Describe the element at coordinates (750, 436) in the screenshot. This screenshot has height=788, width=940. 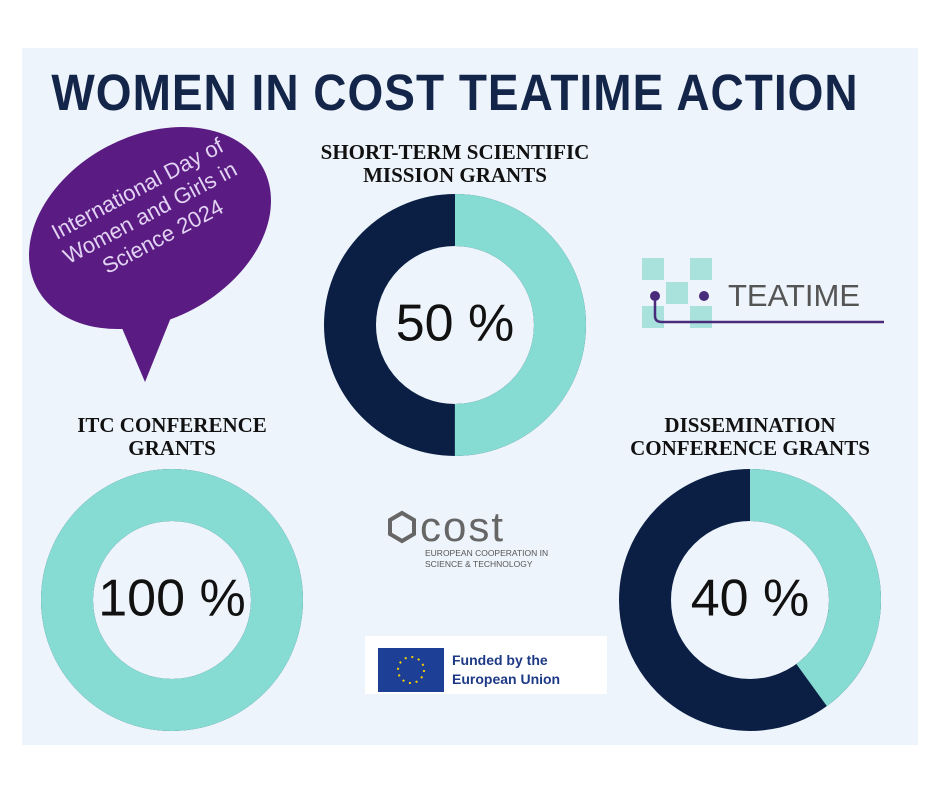
I see `chart-title: DISSEMINATION CONFERENCE GRANTS` at that location.